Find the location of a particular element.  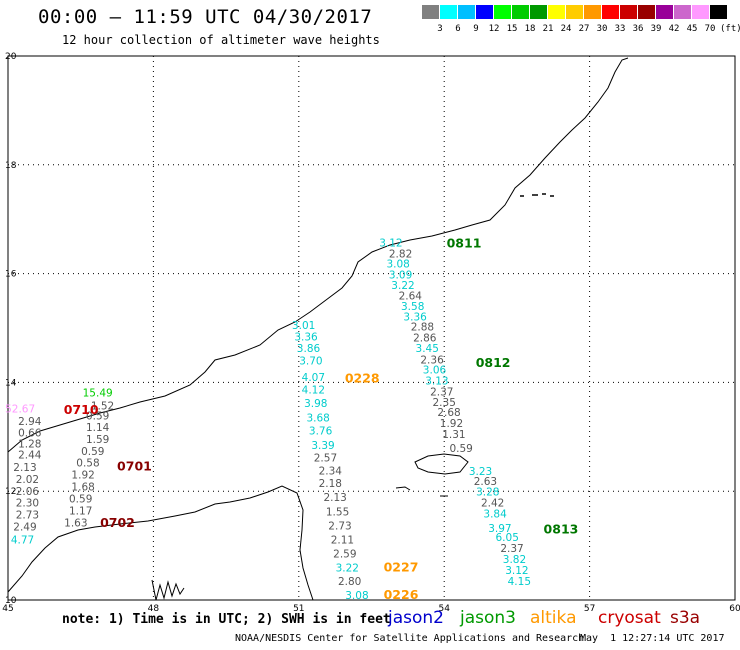

wave-height-value: 1.28 is located at coordinates (29, 445).